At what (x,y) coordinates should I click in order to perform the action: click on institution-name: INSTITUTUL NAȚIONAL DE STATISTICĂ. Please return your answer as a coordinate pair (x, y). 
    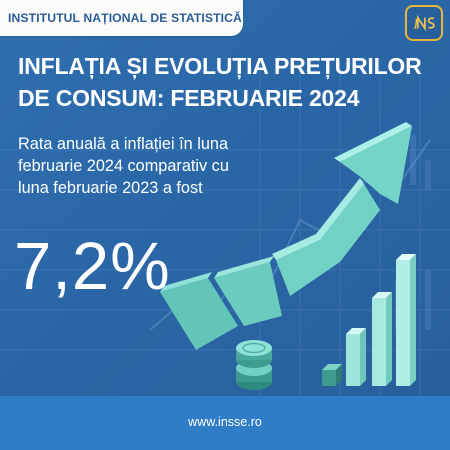
    Looking at the image, I should click on (125, 18).